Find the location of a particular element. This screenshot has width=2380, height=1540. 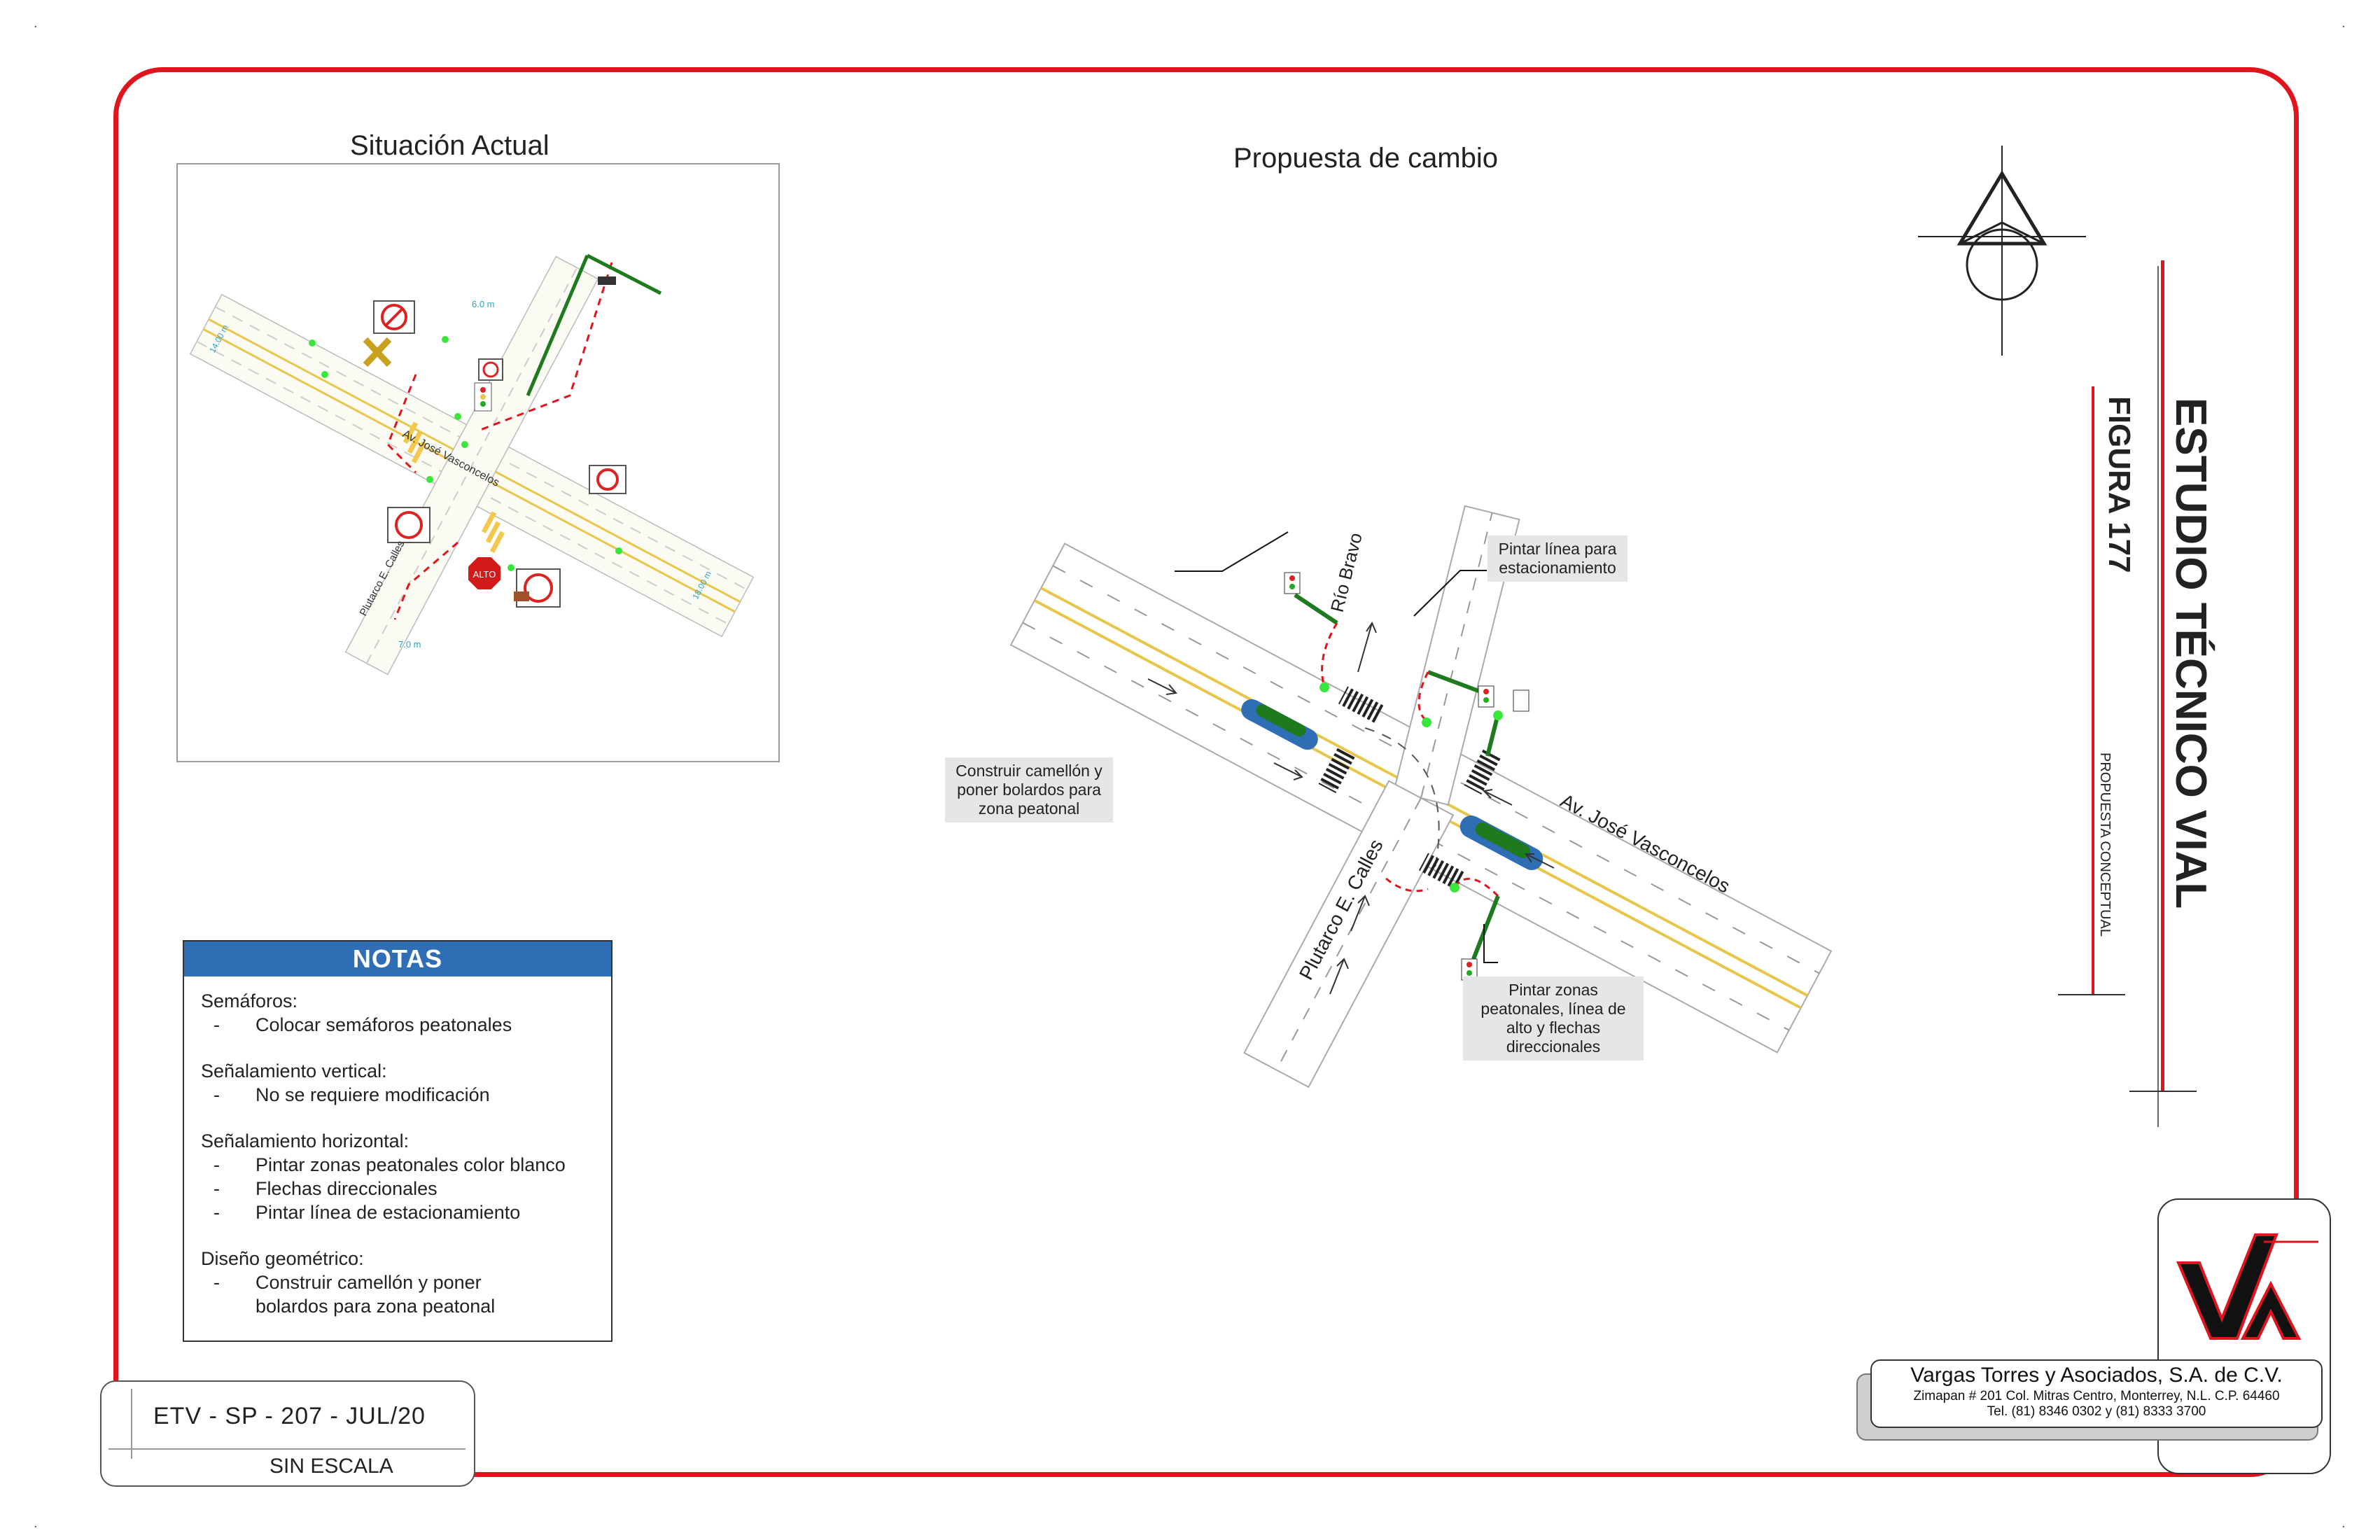

notes-section-title: Semáforos: is located at coordinates (249, 1000).